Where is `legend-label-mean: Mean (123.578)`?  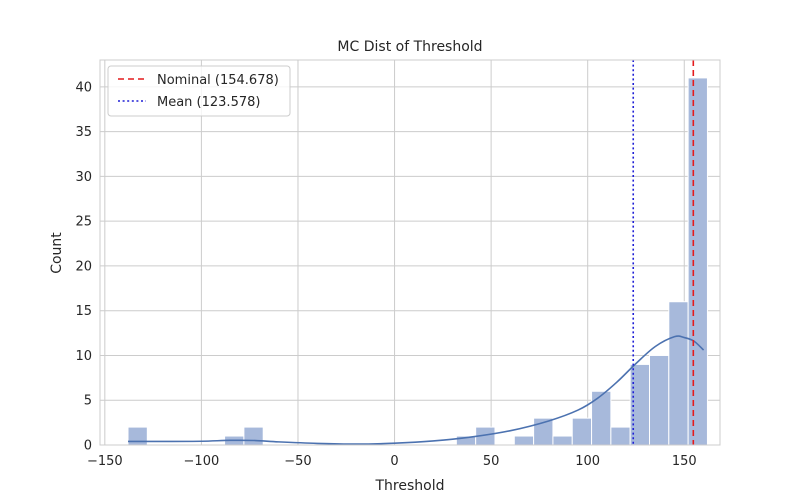 legend-label-mean: Mean (123.578) is located at coordinates (208, 102).